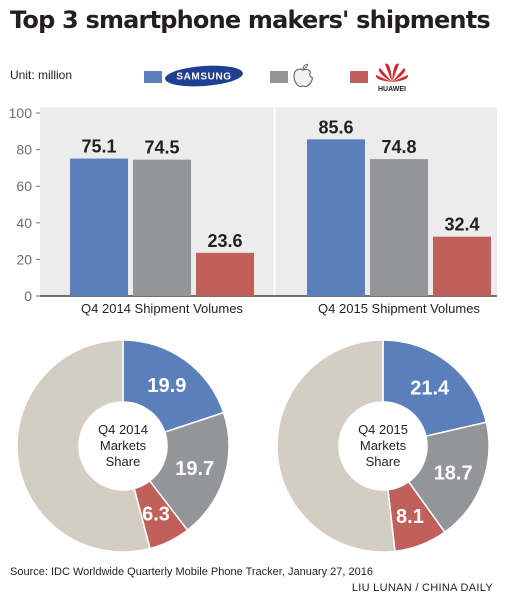 The image size is (507, 600). I want to click on legend-swatch-huawei, so click(359, 77).